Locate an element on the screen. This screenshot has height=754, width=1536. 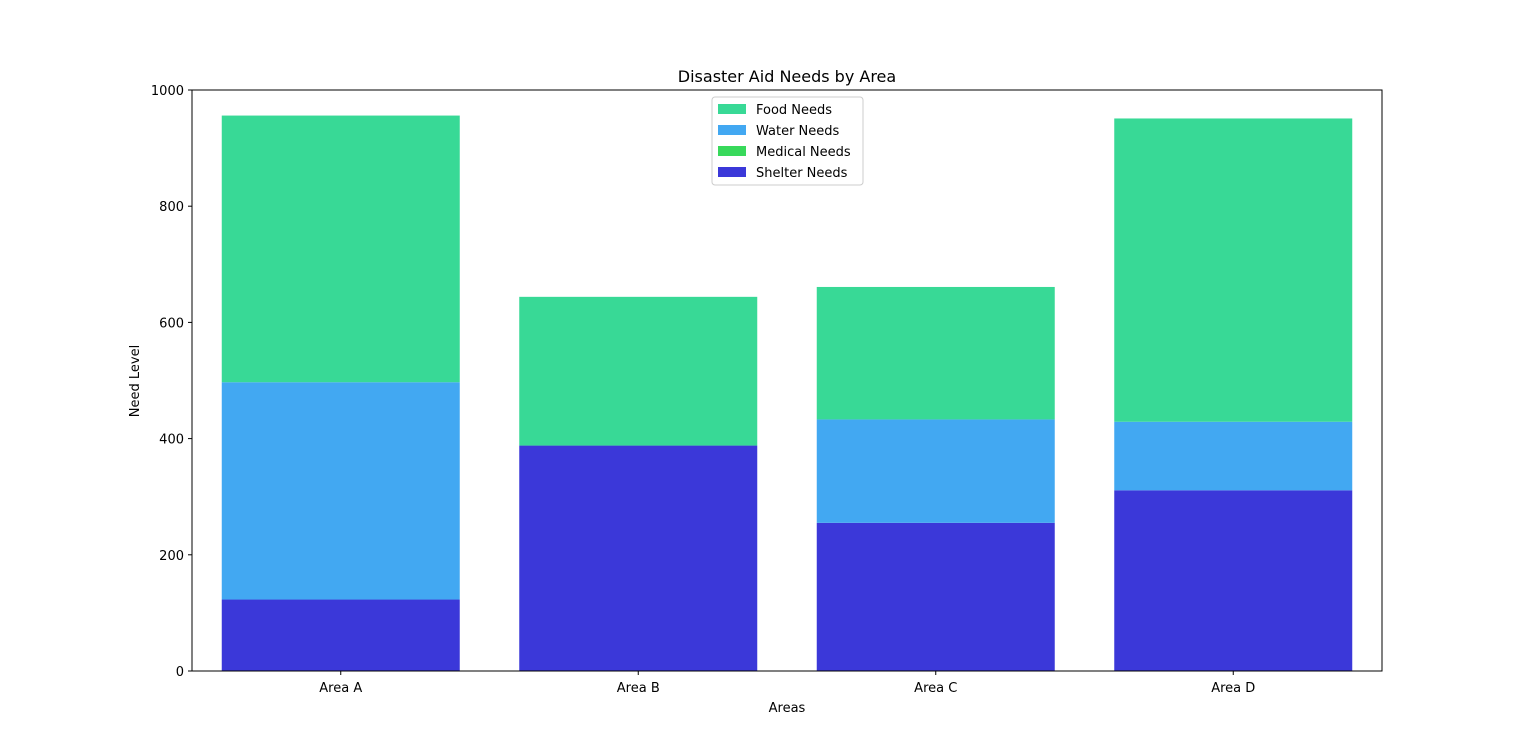
bar-water-needs-area-a is located at coordinates (340, 491).